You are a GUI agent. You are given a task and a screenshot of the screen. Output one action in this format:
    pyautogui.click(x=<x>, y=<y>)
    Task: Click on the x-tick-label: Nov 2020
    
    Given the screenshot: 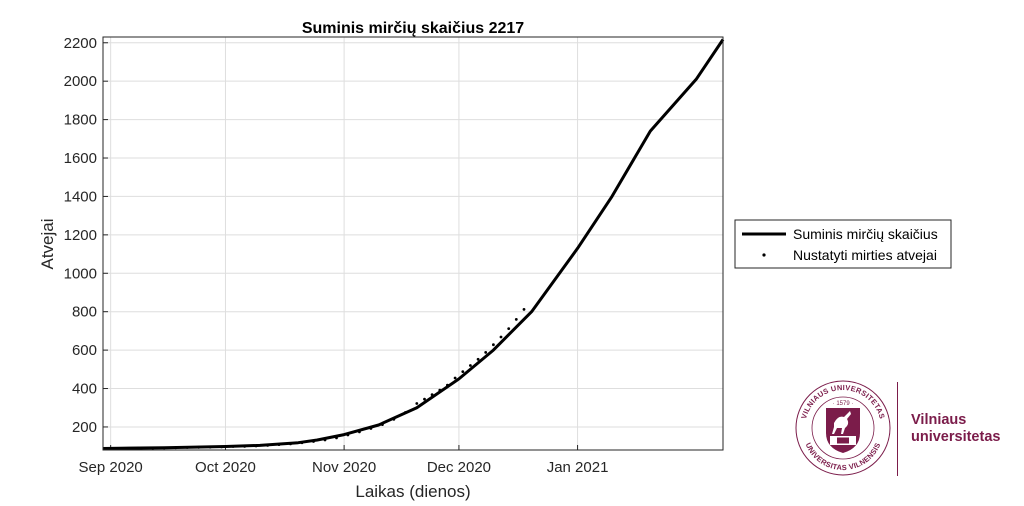 What is the action you would take?
    pyautogui.click(x=344, y=467)
    